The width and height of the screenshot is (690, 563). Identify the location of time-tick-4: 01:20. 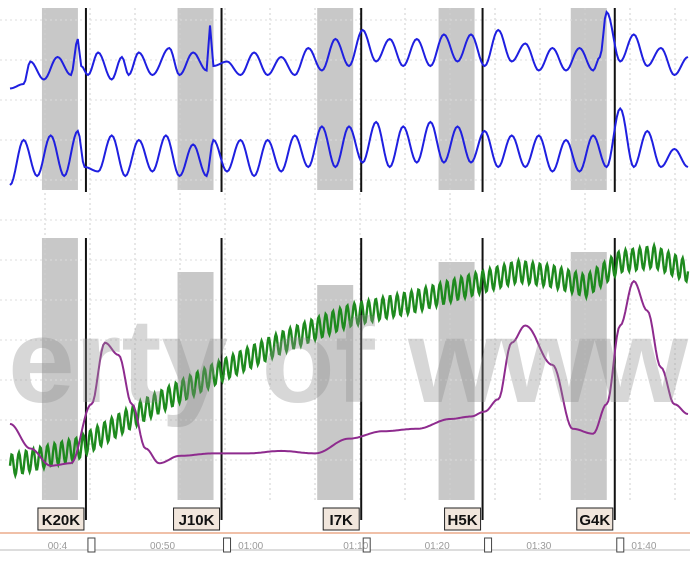
(437, 546).